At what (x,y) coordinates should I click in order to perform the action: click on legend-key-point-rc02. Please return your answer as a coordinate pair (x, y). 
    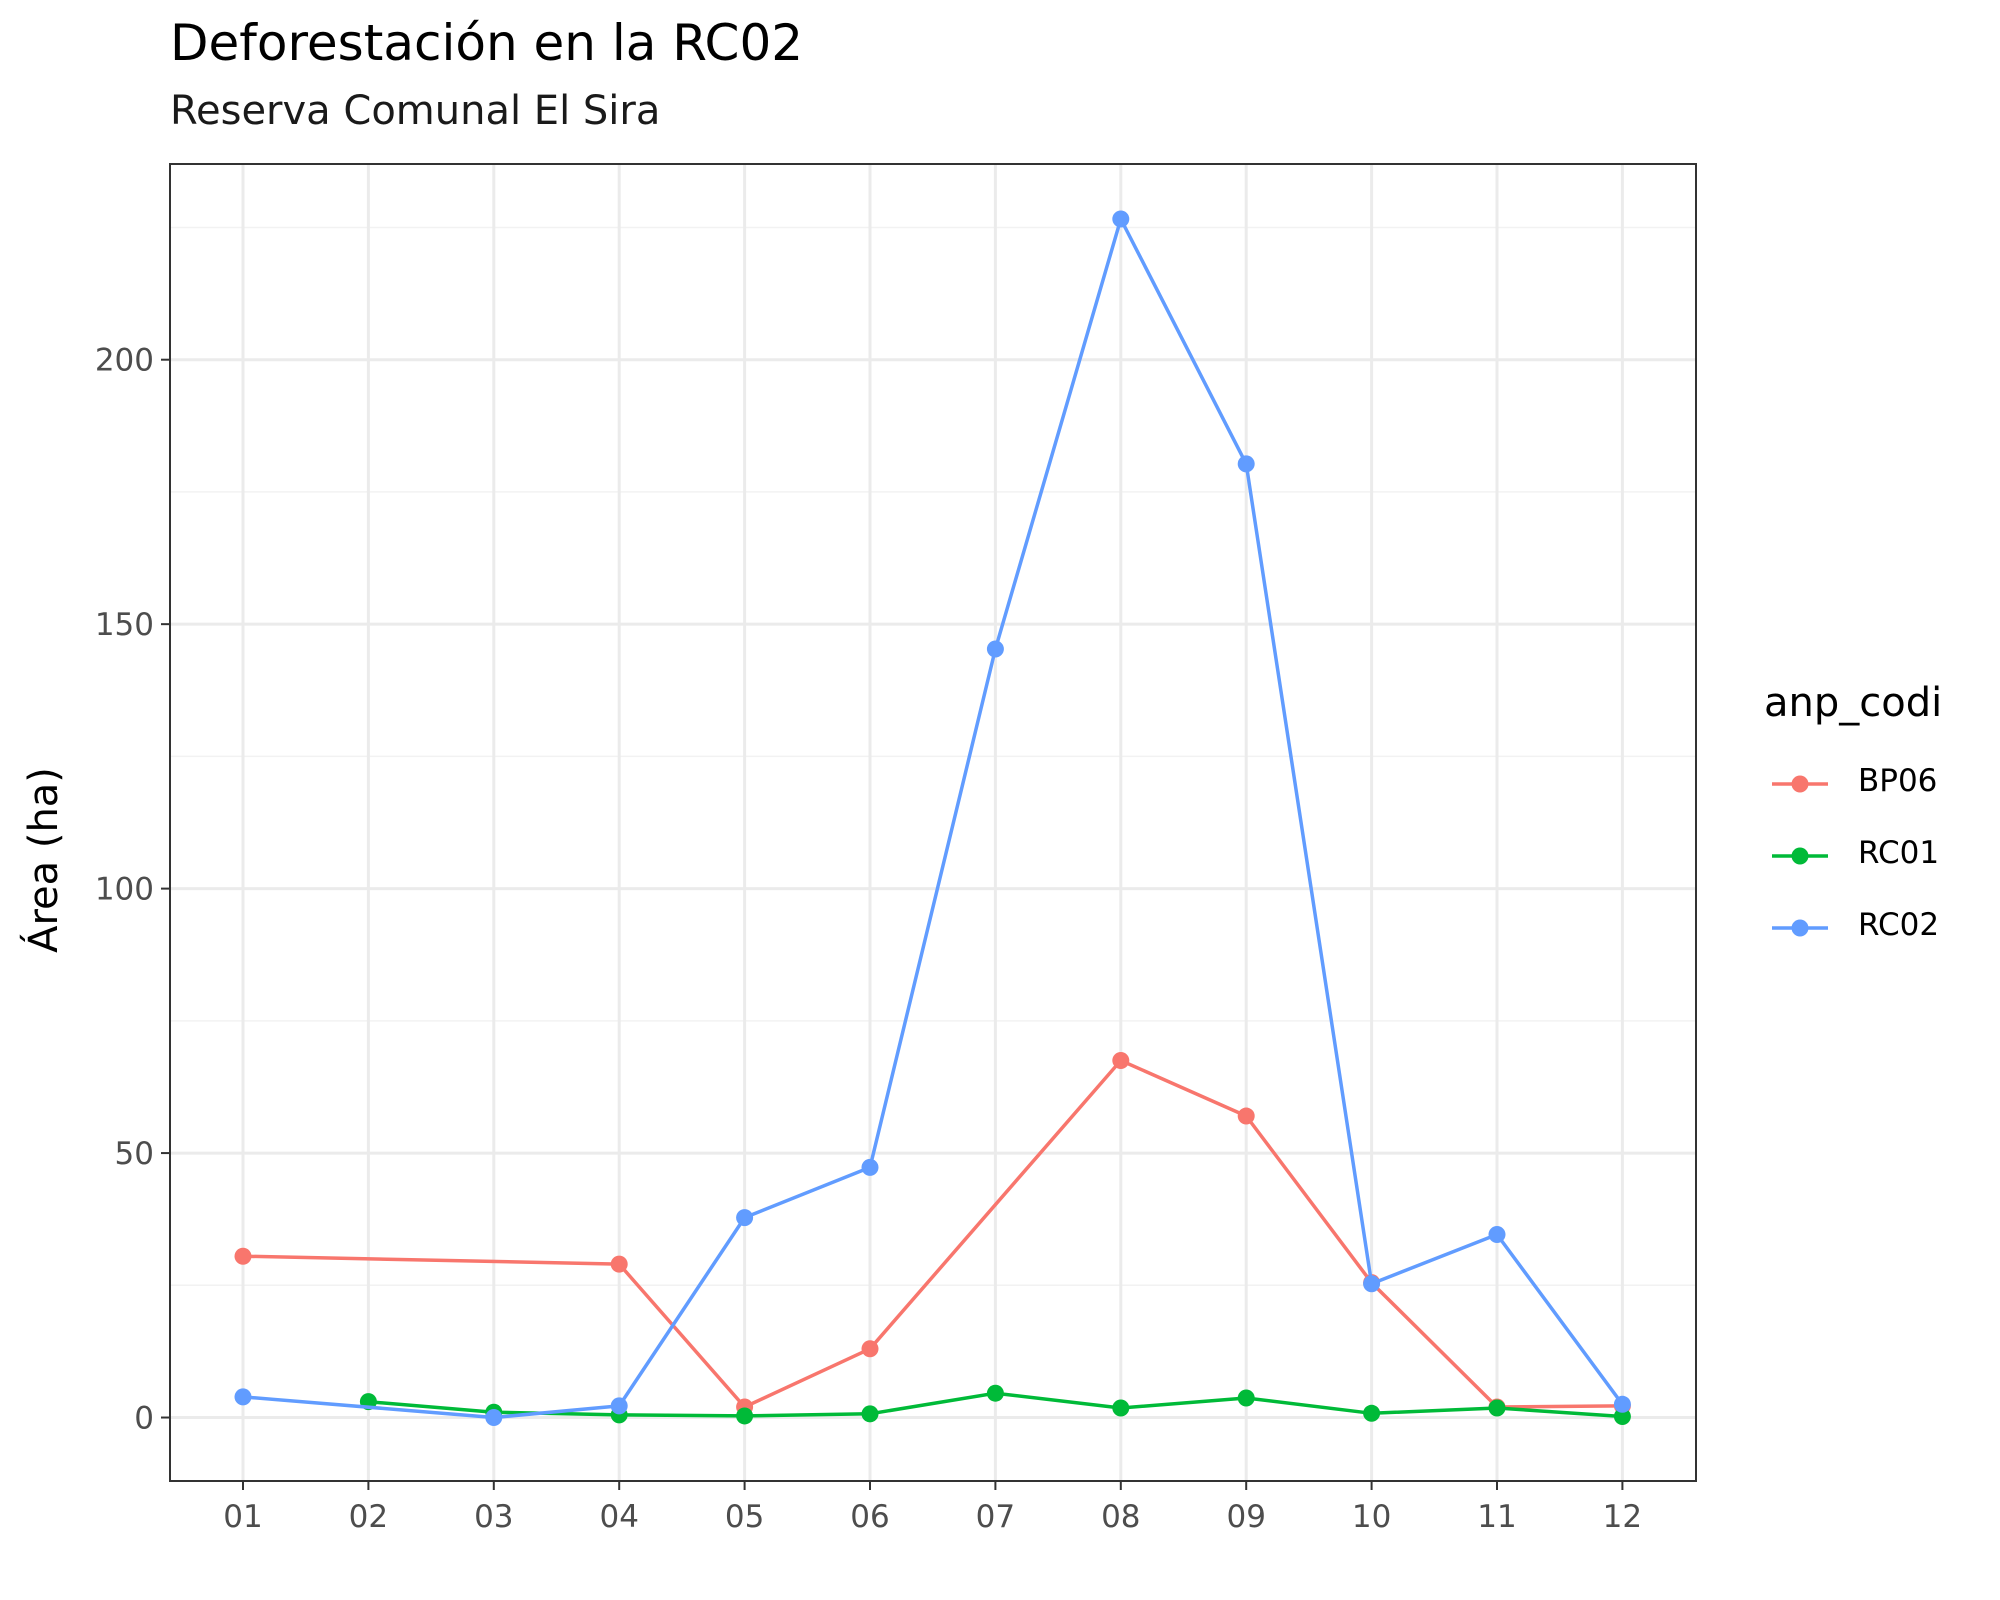
    Looking at the image, I should click on (1800, 928).